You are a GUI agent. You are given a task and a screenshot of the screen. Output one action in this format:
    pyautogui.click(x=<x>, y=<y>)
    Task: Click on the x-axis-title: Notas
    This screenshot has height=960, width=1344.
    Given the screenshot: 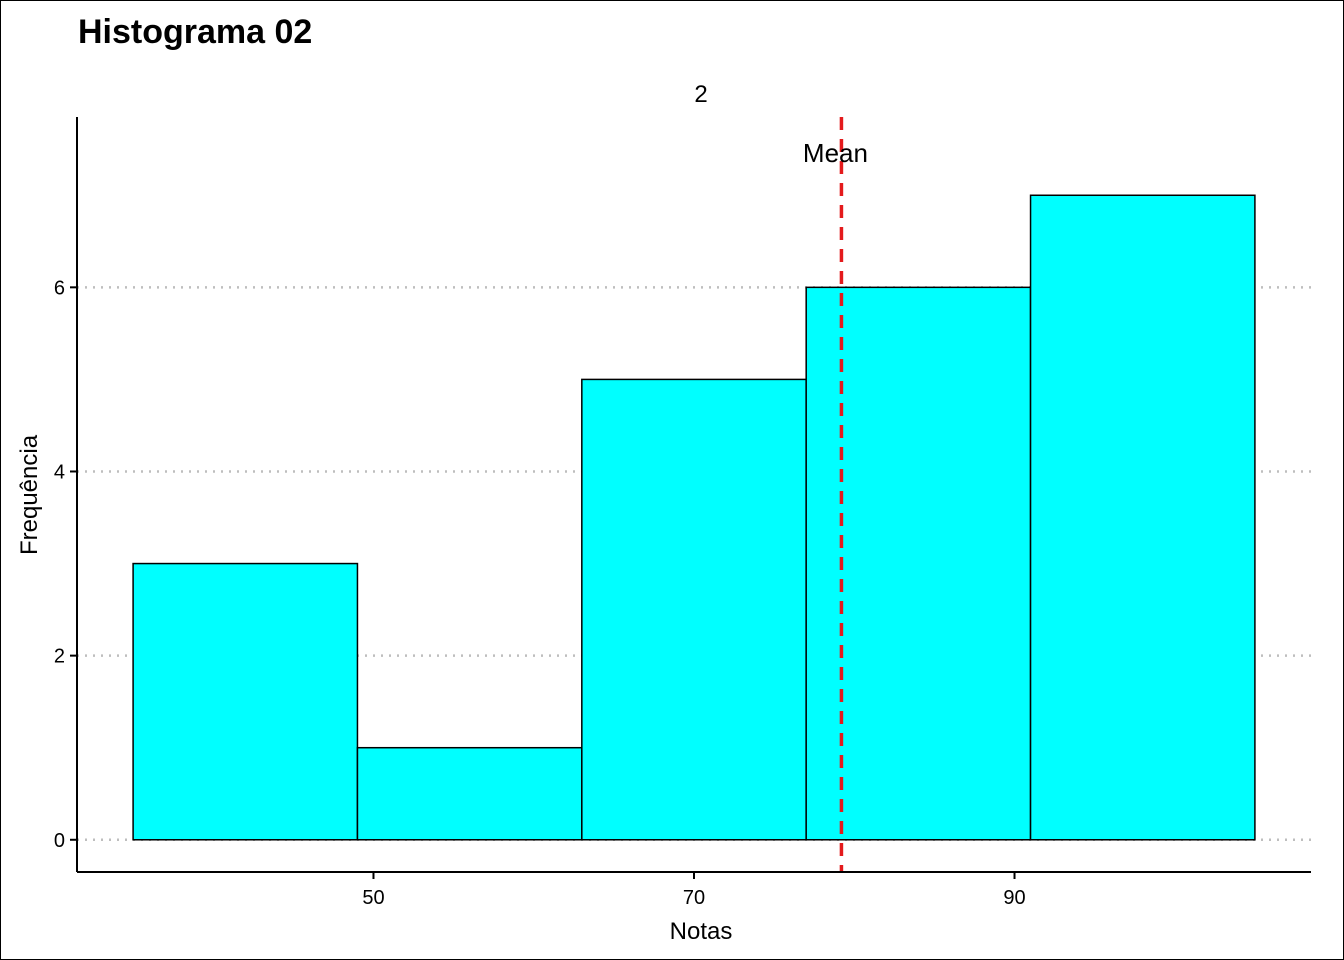 What is the action you would take?
    pyautogui.click(x=701, y=931)
    